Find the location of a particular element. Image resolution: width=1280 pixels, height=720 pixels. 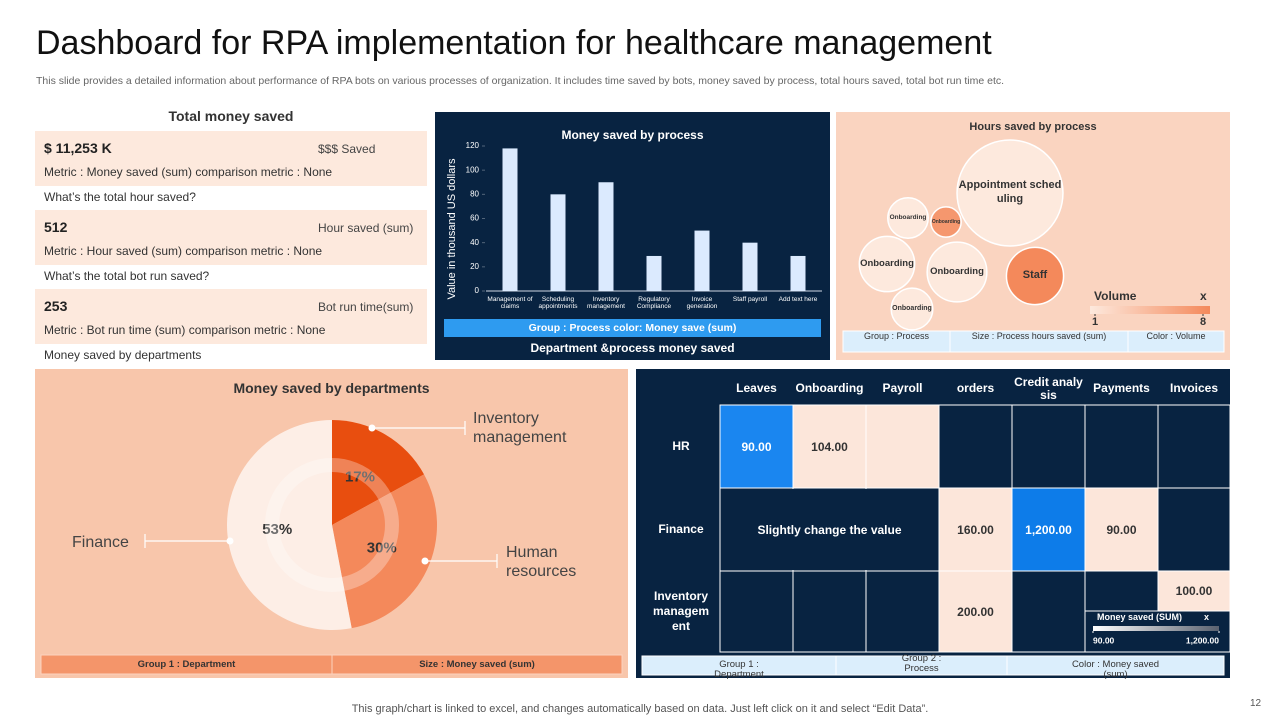

kpi-question: Money saved by departments is located at coordinates (123, 355).